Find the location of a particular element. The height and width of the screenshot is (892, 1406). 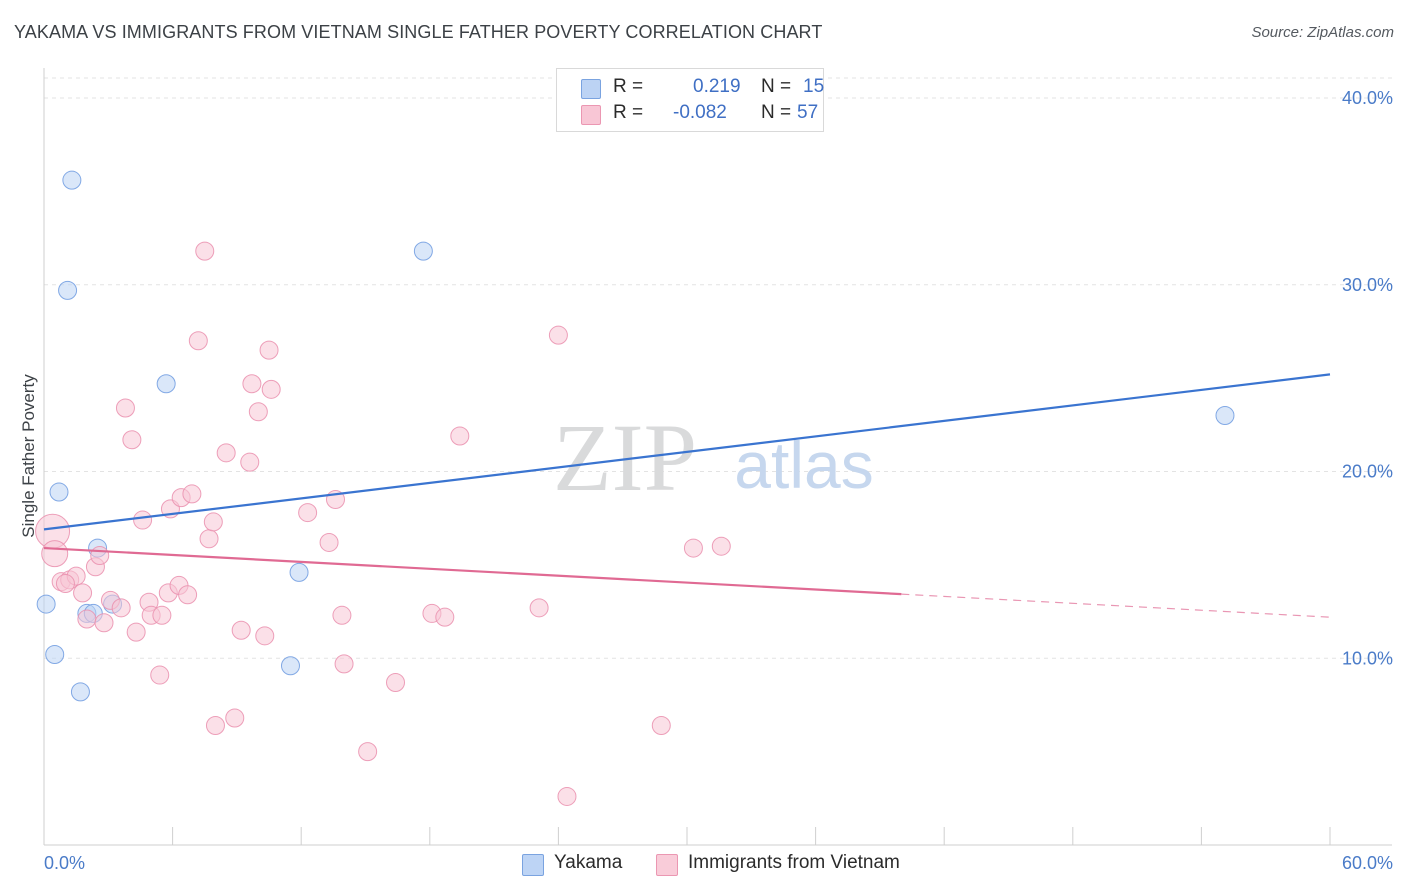

y-tick-label: 20.0% is located at coordinates (1367, 472).